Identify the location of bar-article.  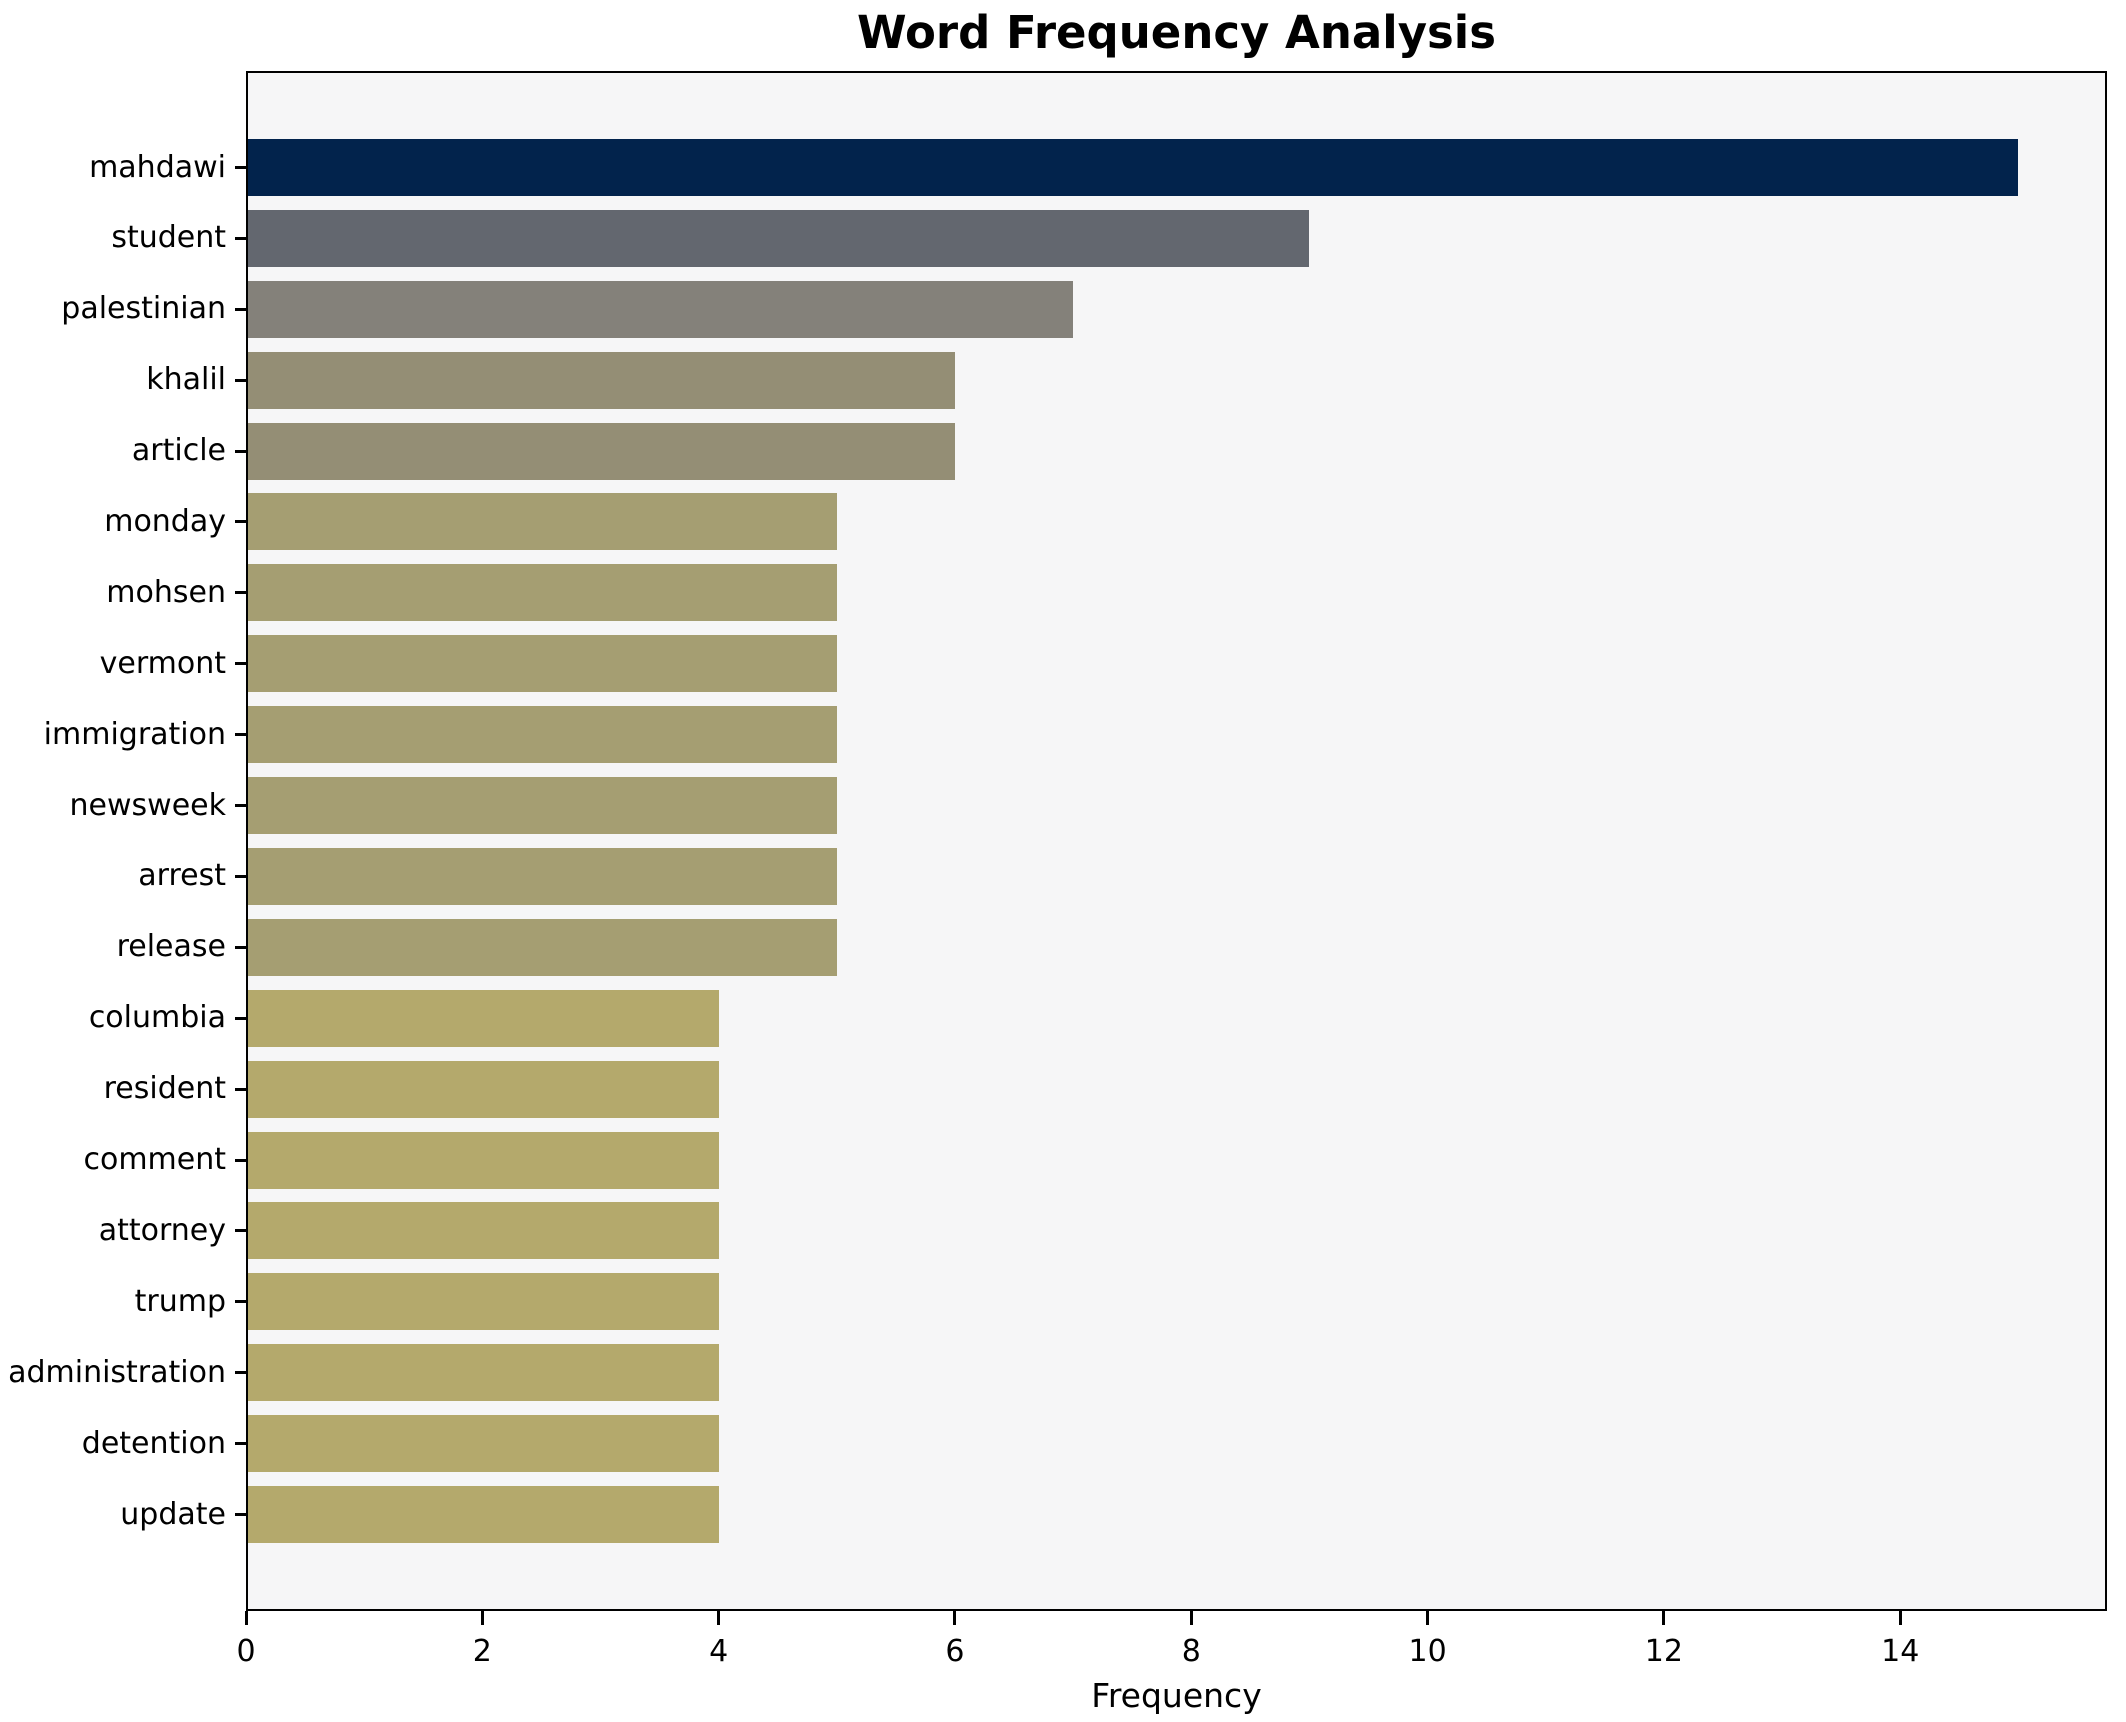
(600, 451).